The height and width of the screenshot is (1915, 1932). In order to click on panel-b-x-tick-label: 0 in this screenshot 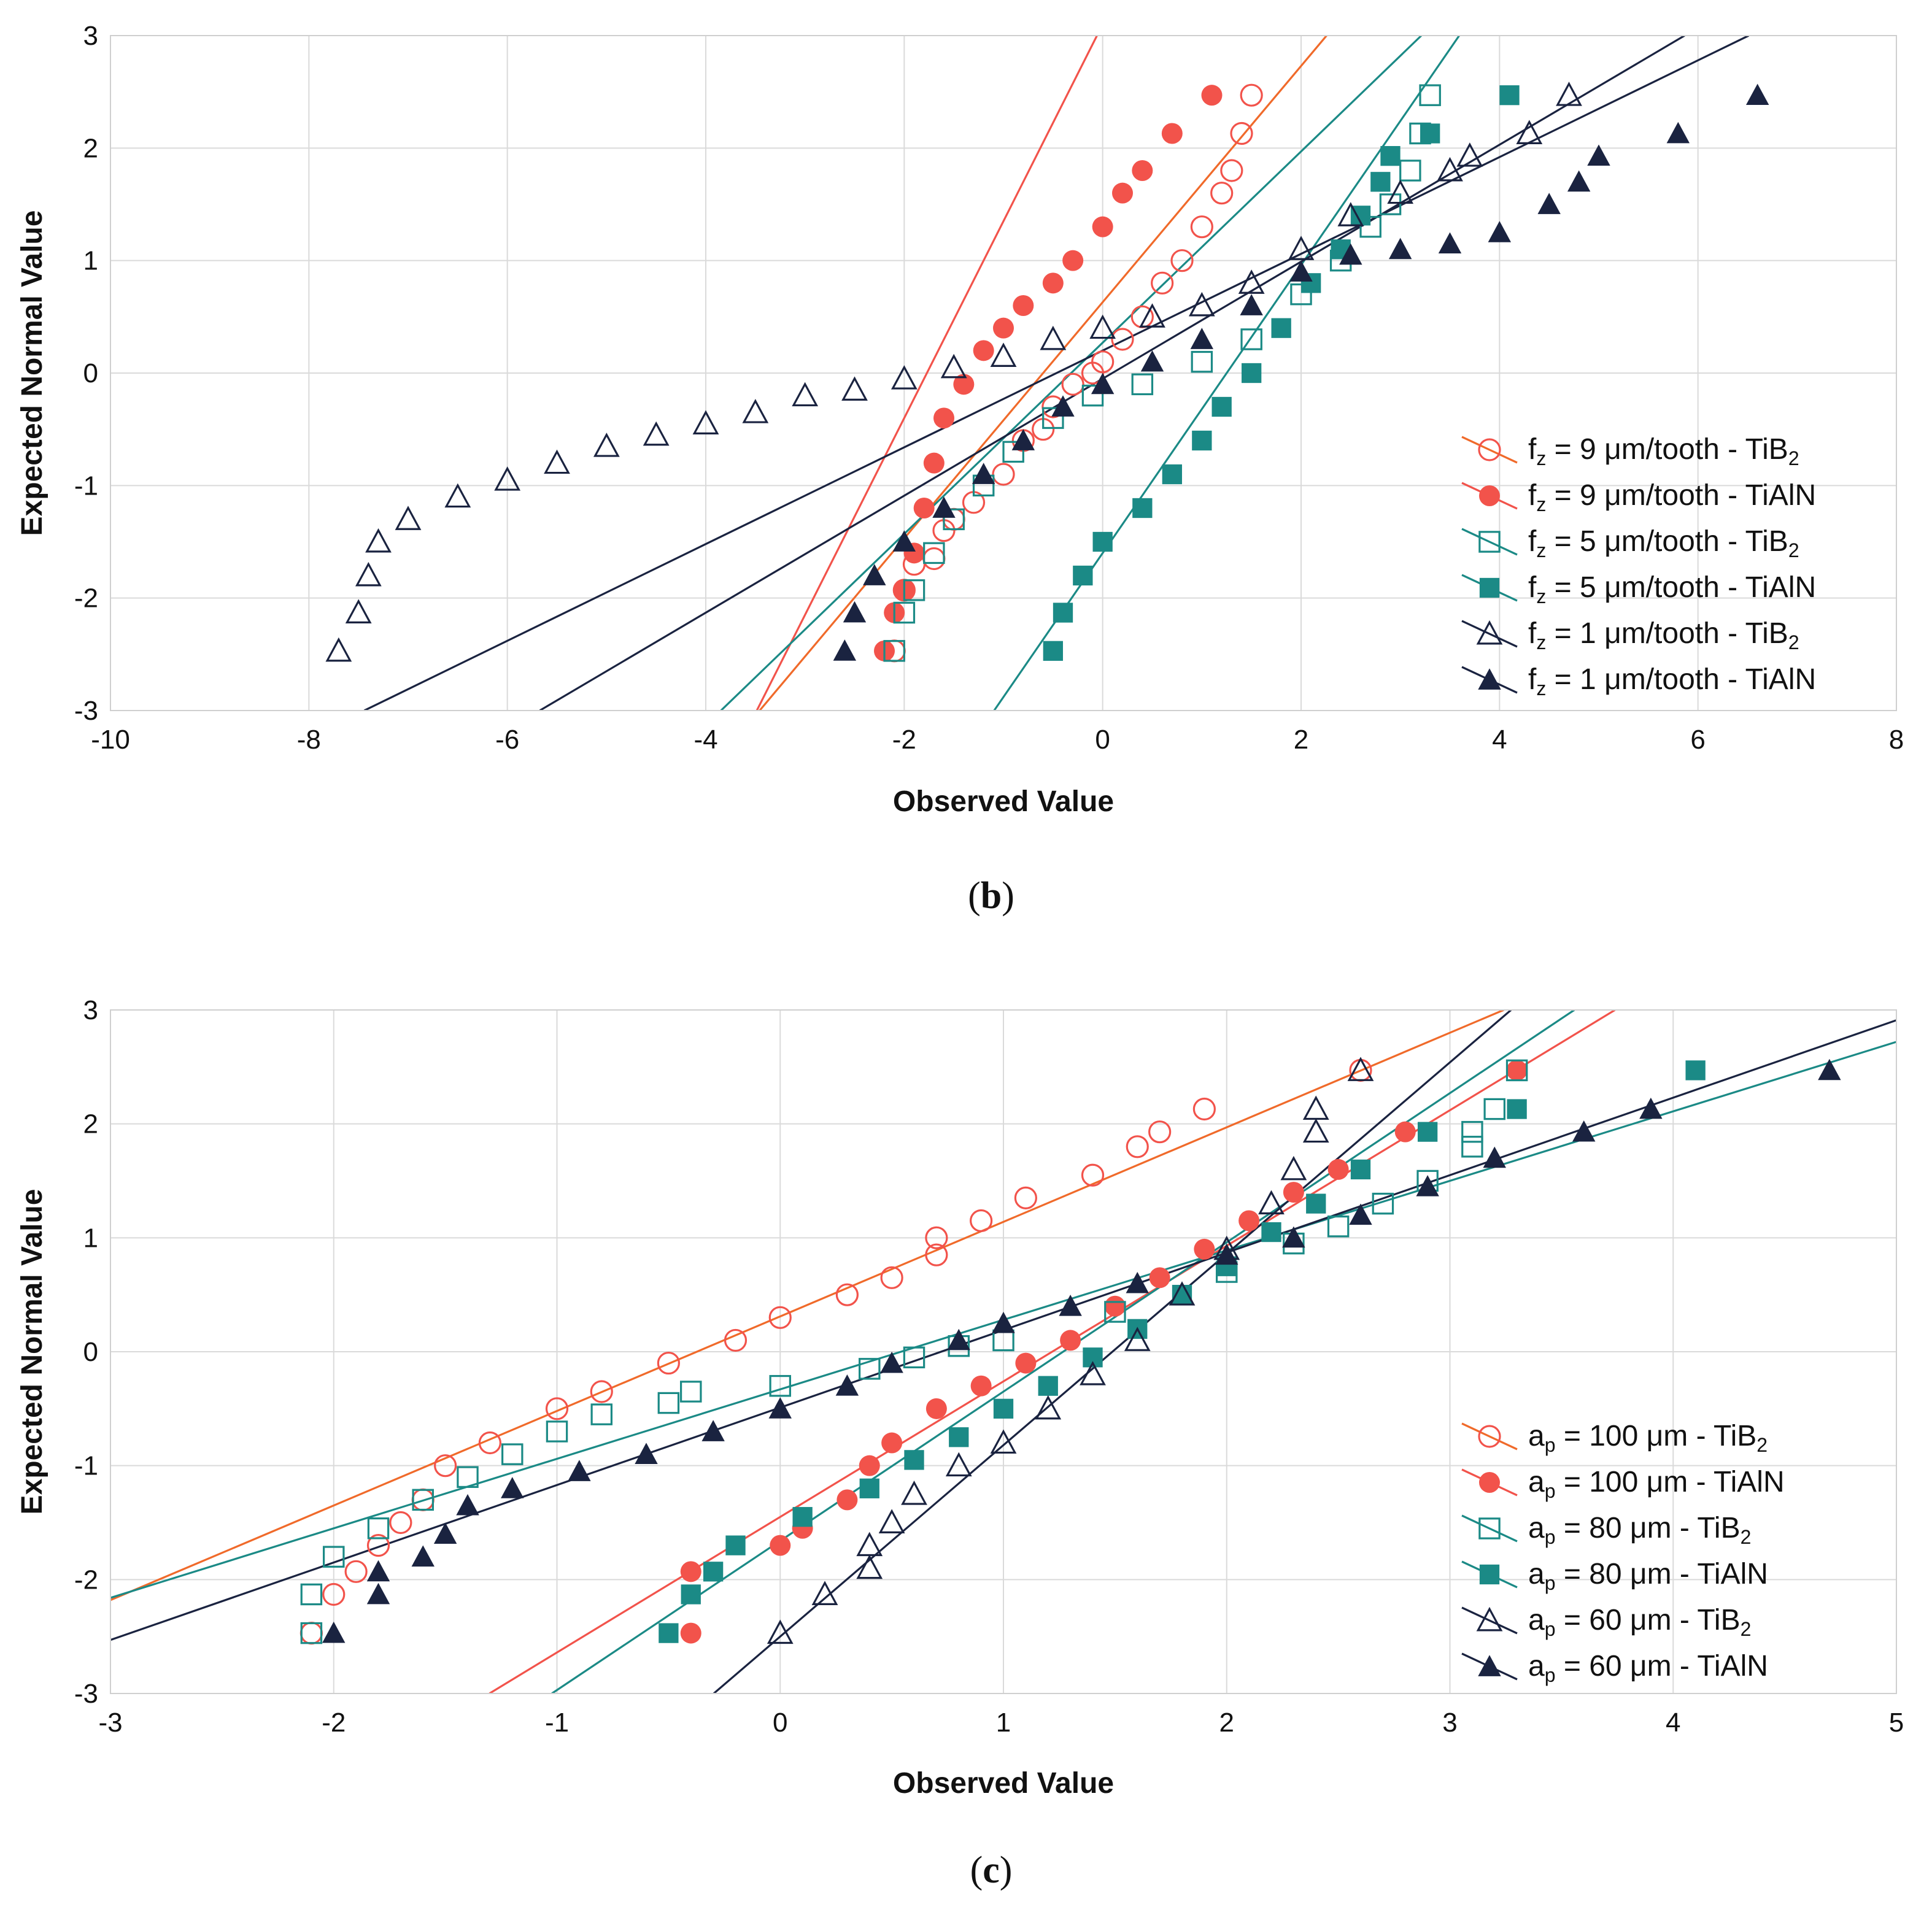, I will do `click(1102, 740)`.